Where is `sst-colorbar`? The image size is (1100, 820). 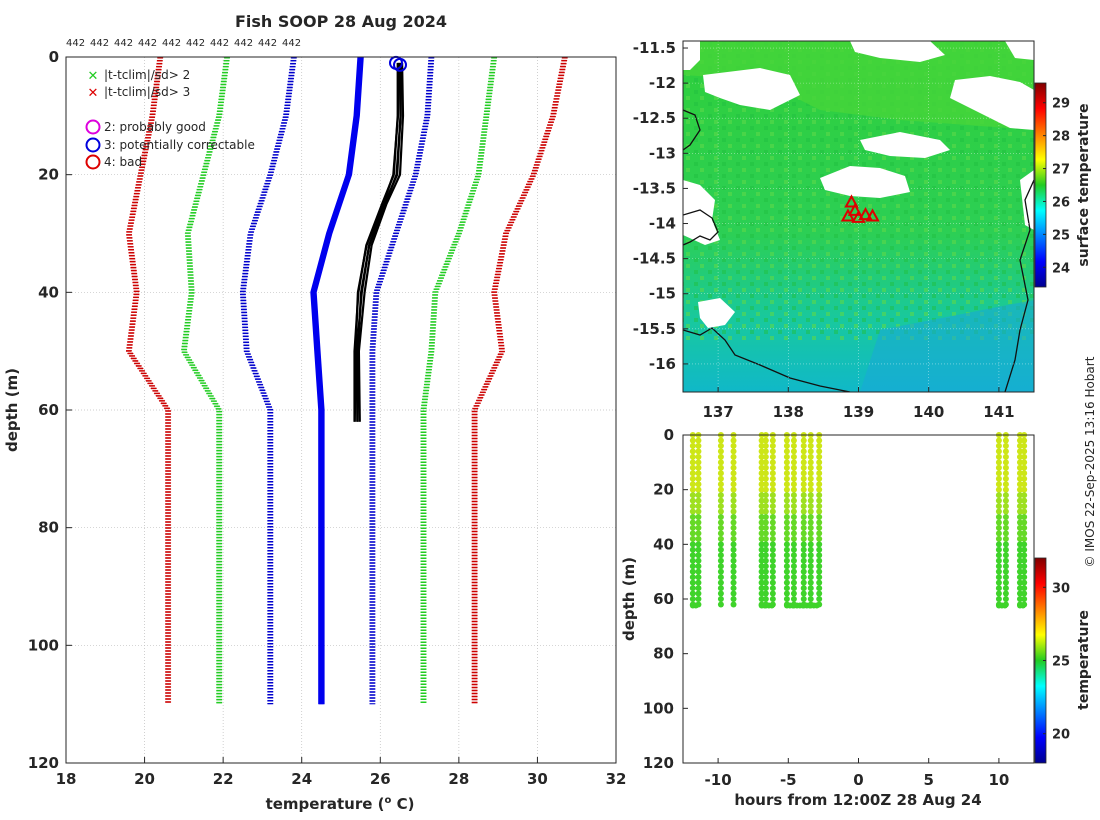 sst-colorbar is located at coordinates (1040, 185).